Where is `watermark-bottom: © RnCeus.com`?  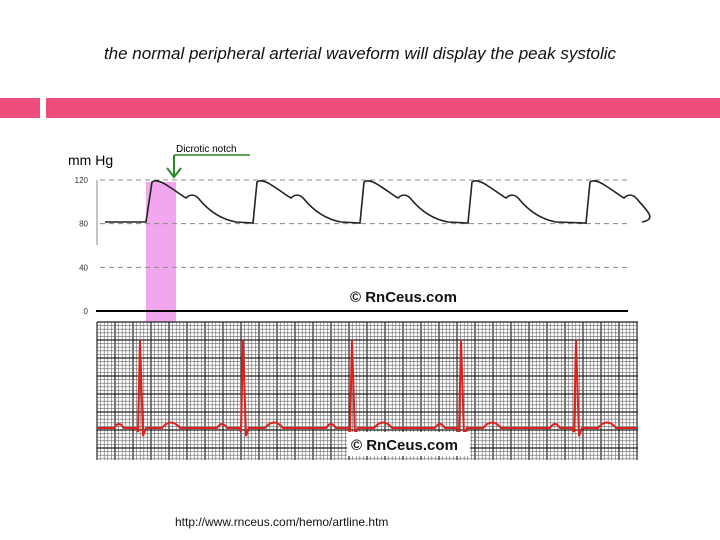 watermark-bottom: © RnCeus.com is located at coordinates (404, 445).